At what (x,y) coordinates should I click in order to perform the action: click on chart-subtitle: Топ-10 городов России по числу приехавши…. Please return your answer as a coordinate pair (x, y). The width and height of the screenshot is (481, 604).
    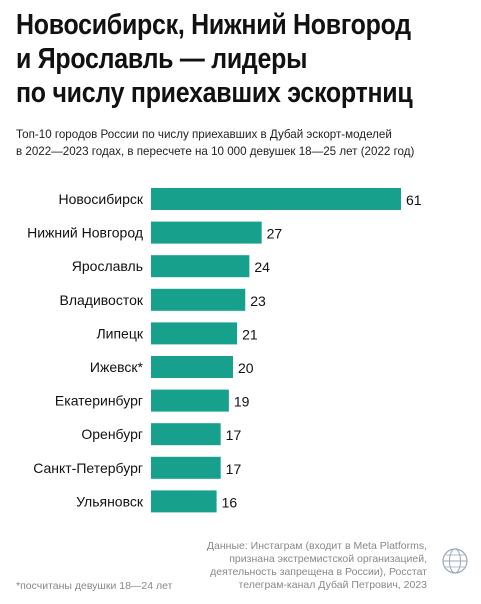
    Looking at the image, I should click on (246, 143).